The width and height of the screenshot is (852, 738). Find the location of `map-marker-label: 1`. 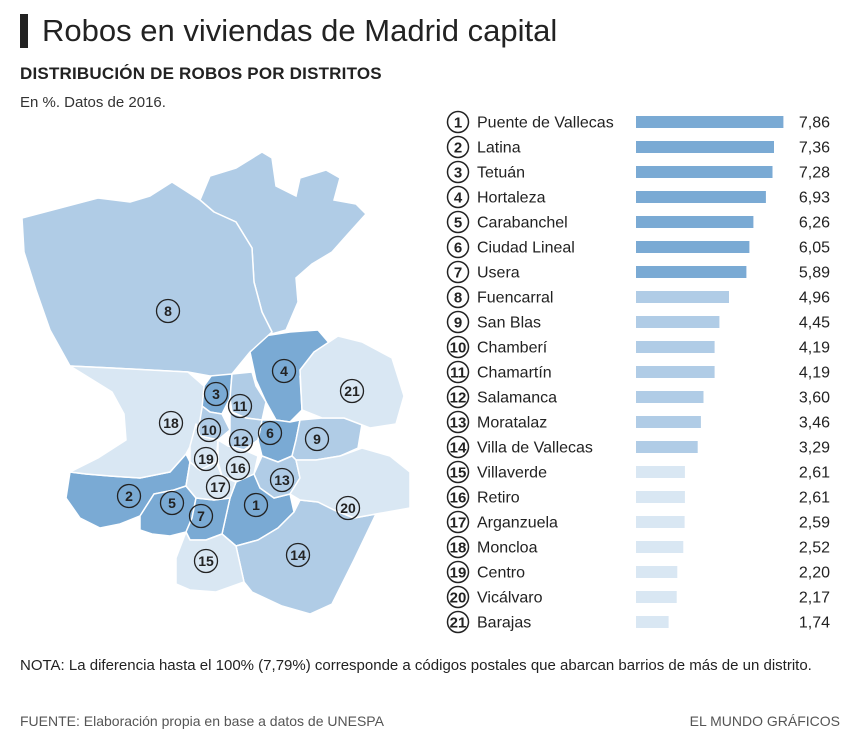

map-marker-label: 1 is located at coordinates (256, 505).